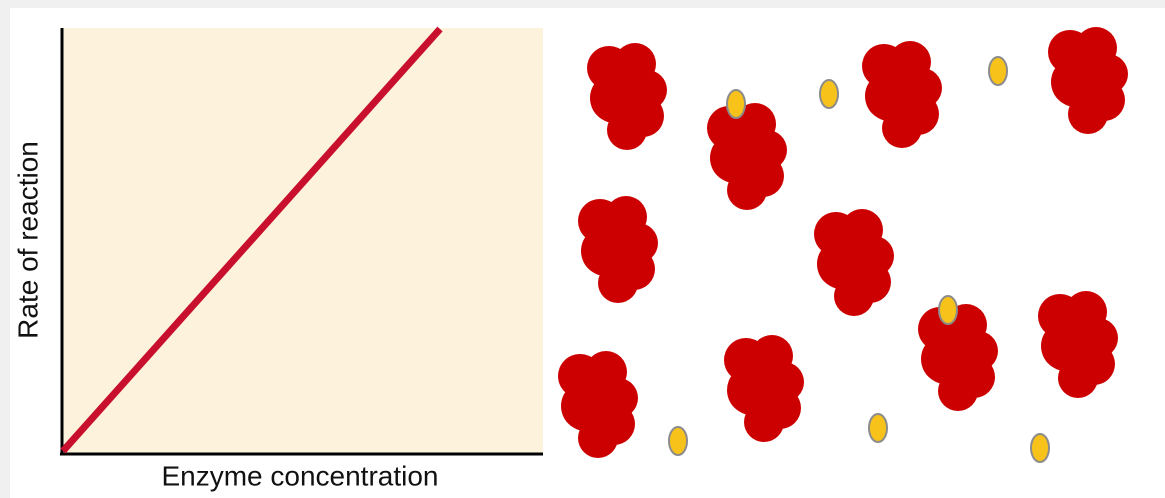 Image resolution: width=1165 pixels, height=498 pixels. Describe the element at coordinates (5, 249) in the screenshot. I see `left-edge` at that location.